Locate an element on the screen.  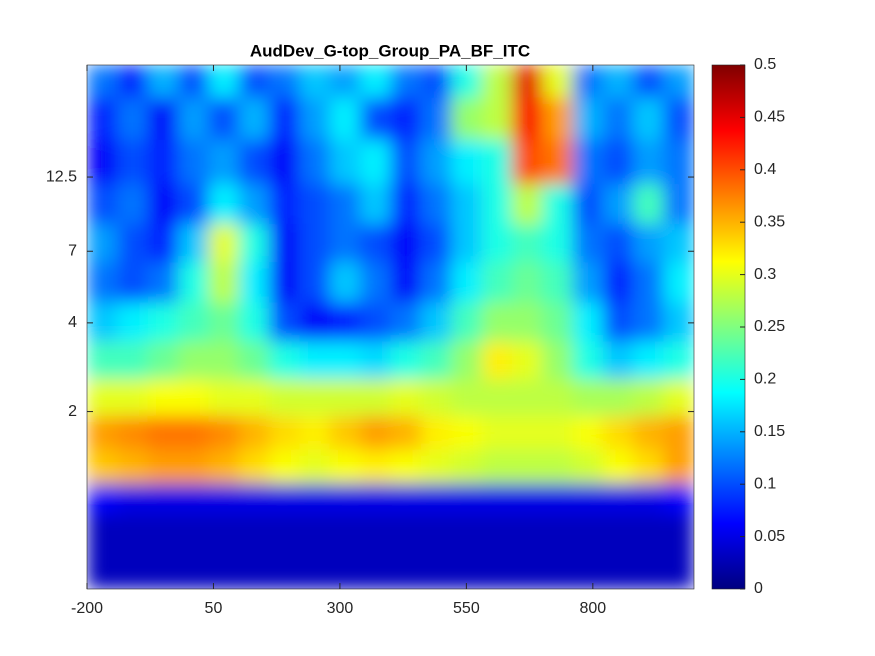
colorbar-tick-label: 0 is located at coordinates (758, 588).